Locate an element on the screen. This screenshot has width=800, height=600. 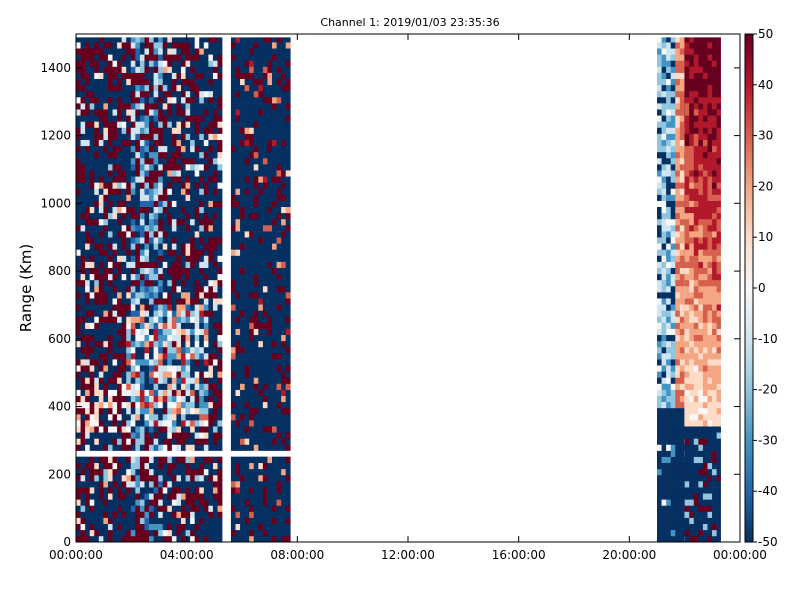
y-tick-label: 800 is located at coordinates (59, 271).